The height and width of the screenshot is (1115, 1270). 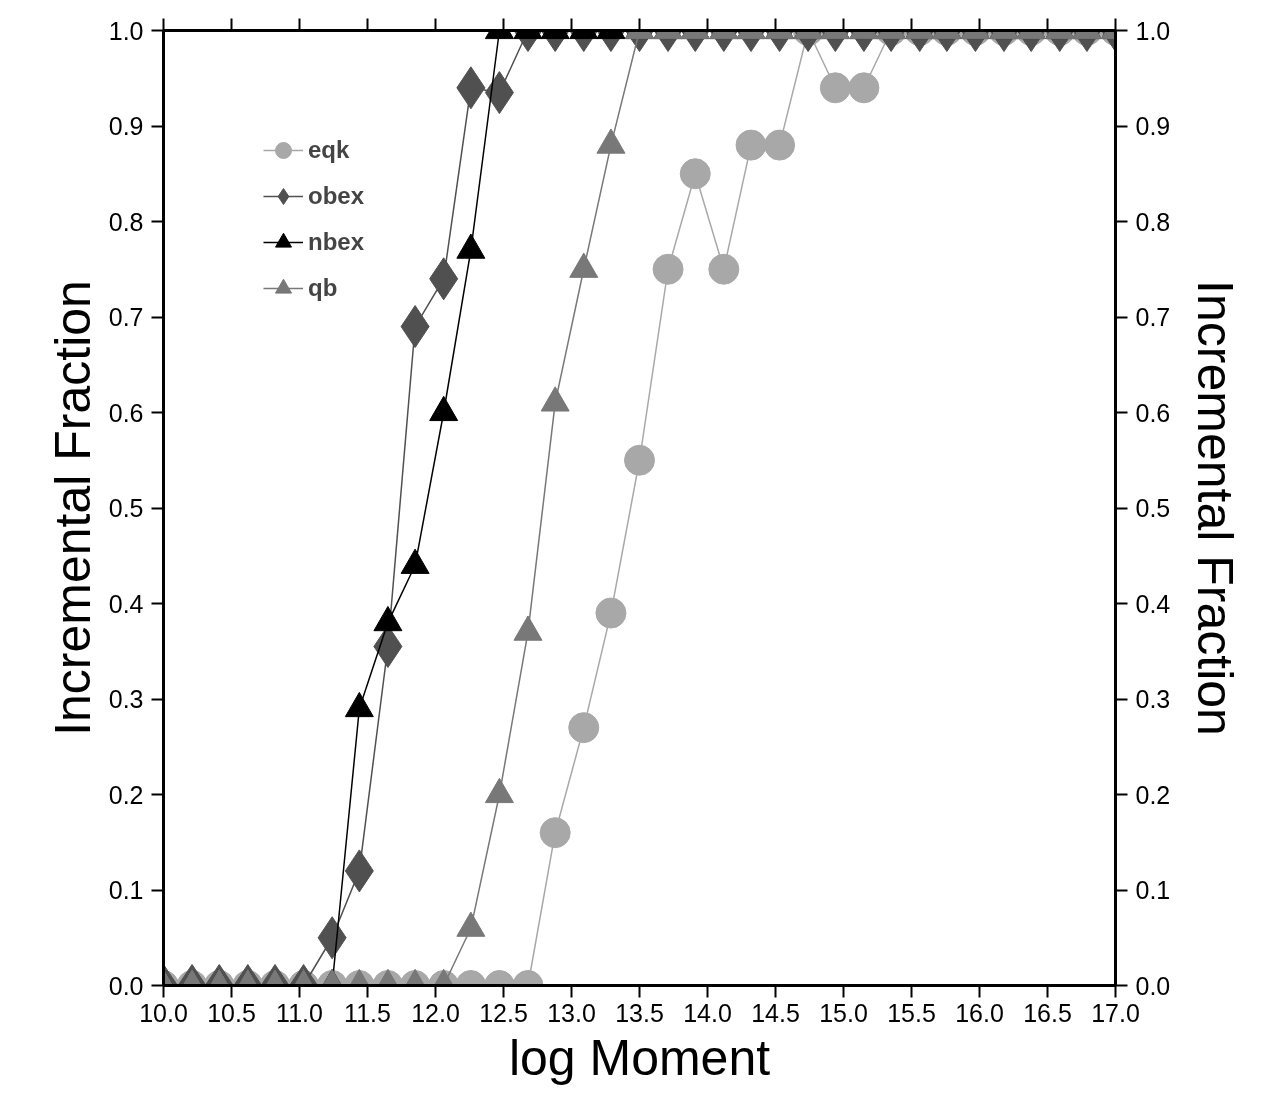 What do you see at coordinates (126, 794) in the screenshot?
I see `y-tick-label: 0.2` at bounding box center [126, 794].